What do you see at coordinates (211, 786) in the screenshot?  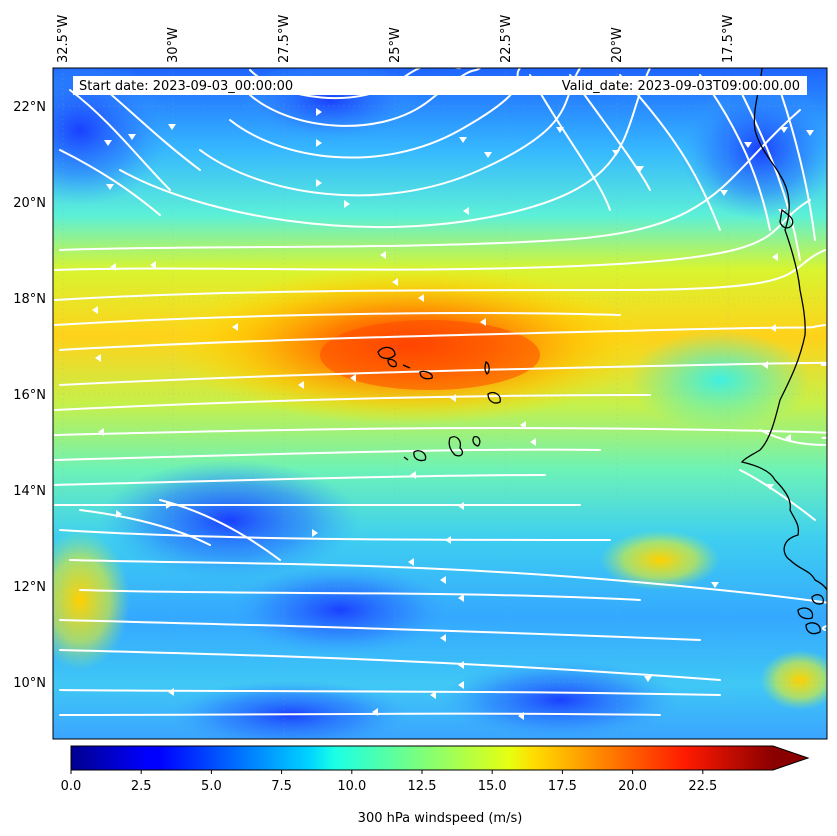 I see `colorbar-tick-label: 5.0` at bounding box center [211, 786].